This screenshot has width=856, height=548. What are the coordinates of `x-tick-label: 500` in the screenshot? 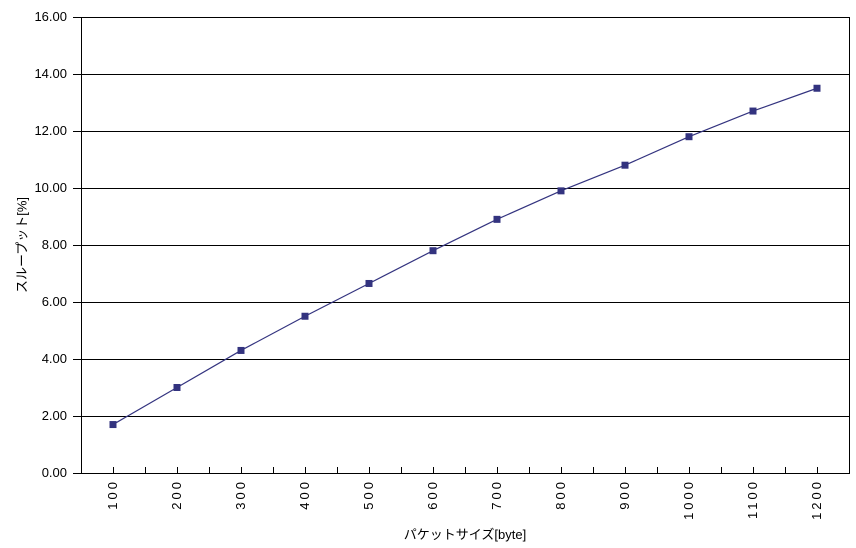 It's located at (368, 494).